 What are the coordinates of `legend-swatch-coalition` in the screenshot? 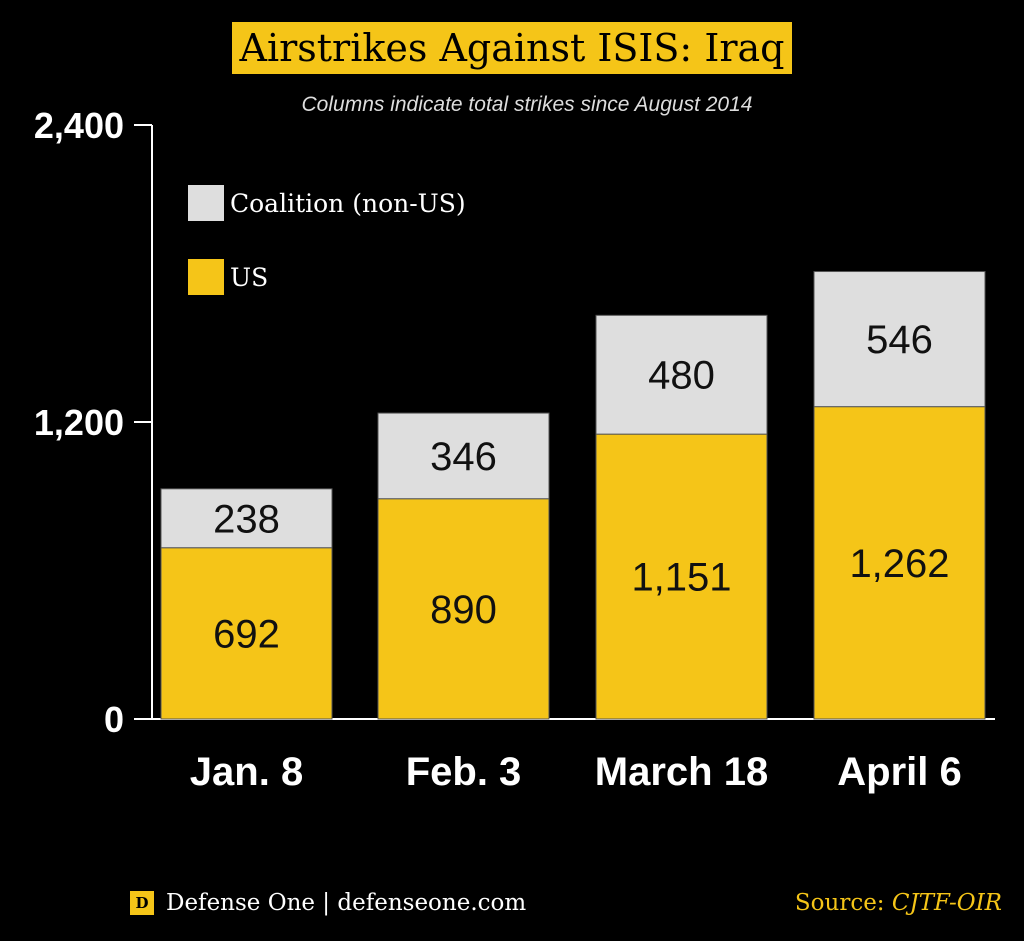 It's located at (206, 203).